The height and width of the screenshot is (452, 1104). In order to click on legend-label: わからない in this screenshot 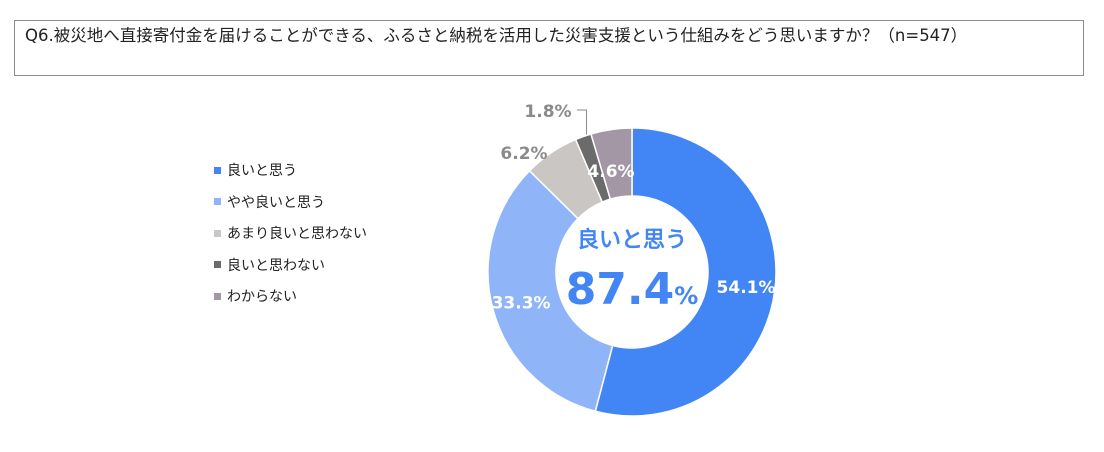, I will do `click(262, 297)`.